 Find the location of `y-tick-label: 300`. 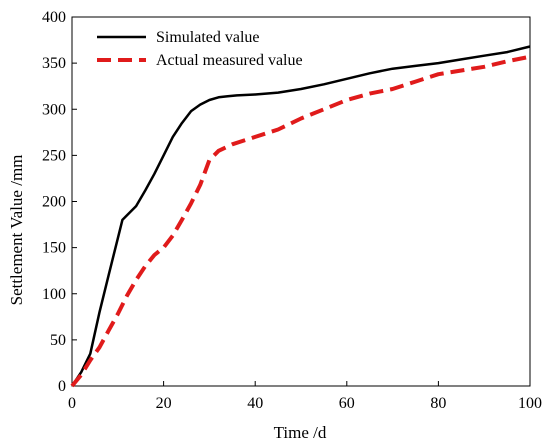

y-tick-label: 300 is located at coordinates (54, 109).